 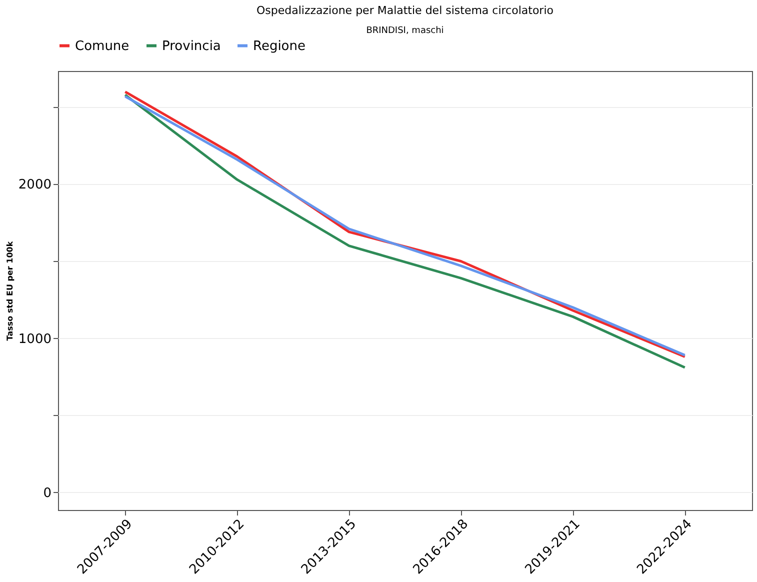 I want to click on y-tick-label: 0, so click(x=47, y=493).